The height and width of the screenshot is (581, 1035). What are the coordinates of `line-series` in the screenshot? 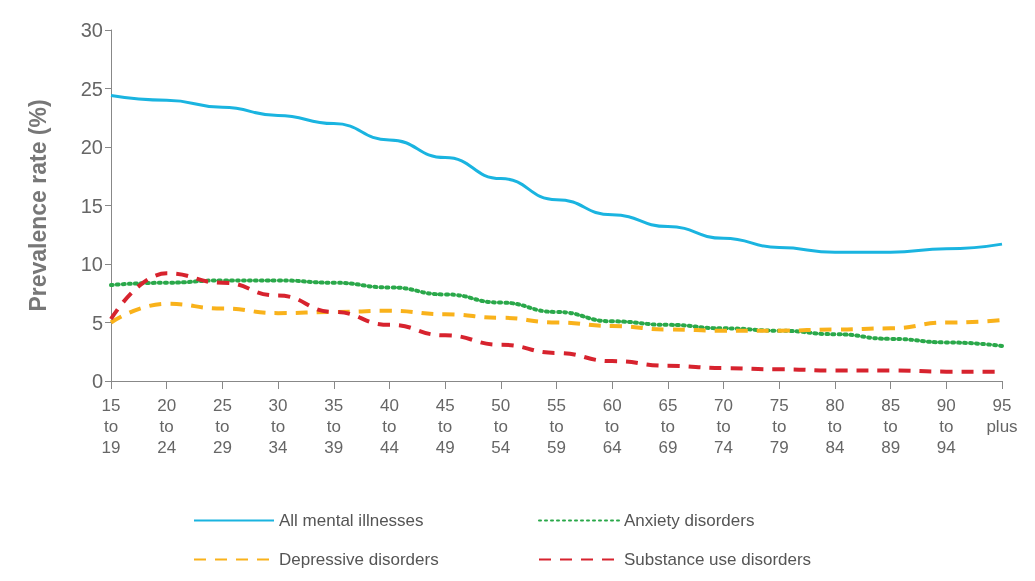 It's located at (556, 313).